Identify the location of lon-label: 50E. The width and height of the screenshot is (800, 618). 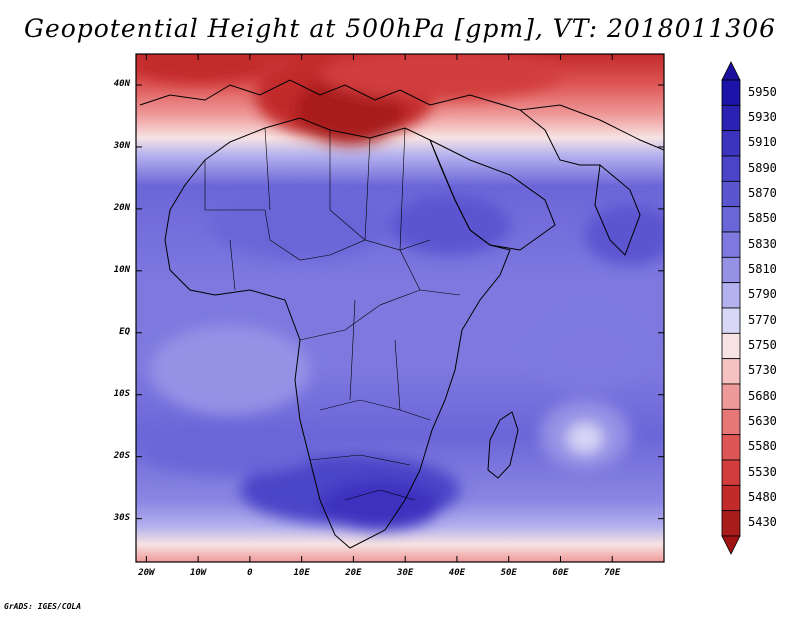
(508, 573).